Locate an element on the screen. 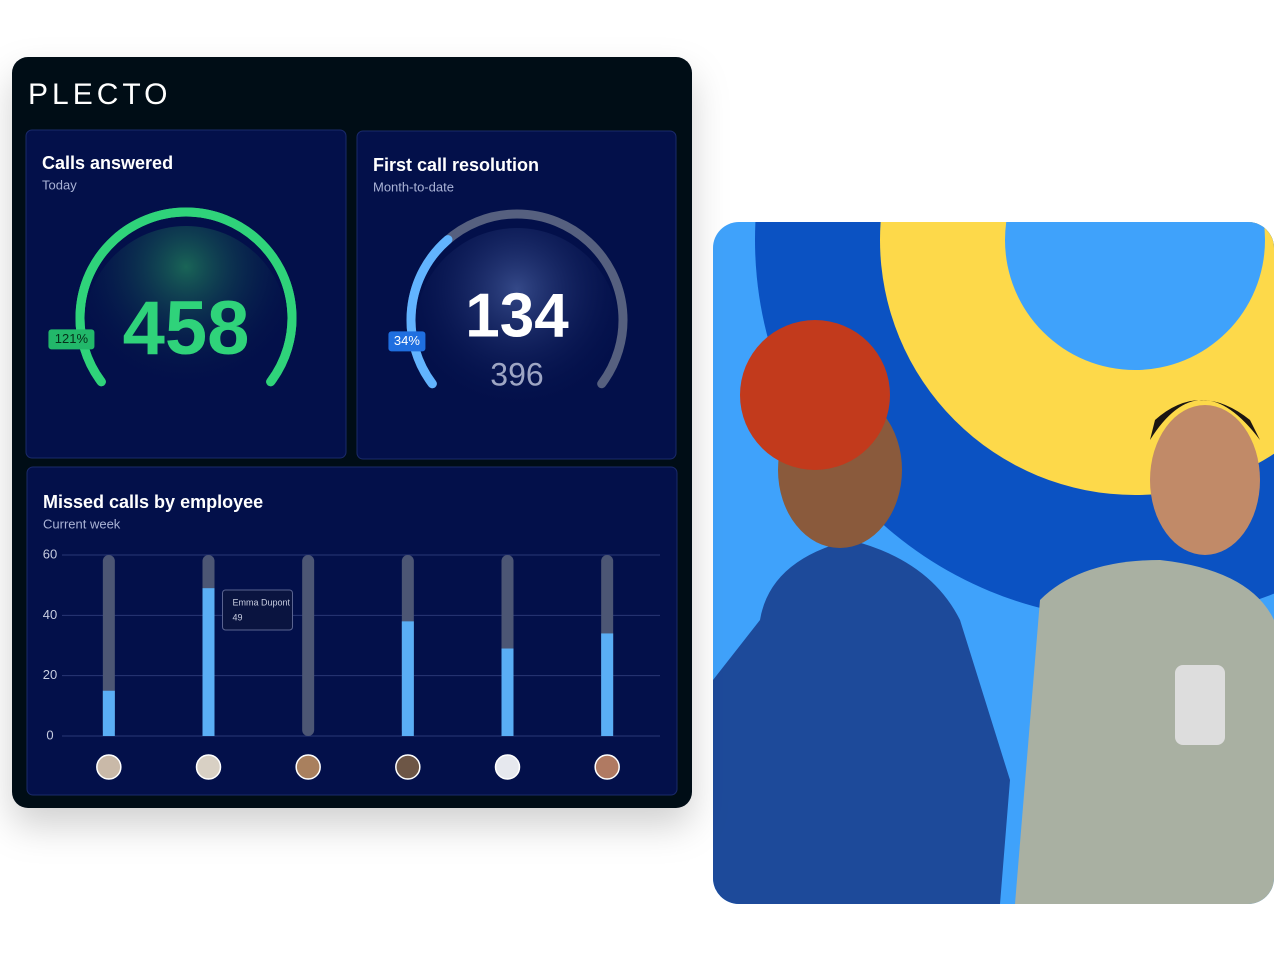  tooltip is located at coordinates (257, 610).